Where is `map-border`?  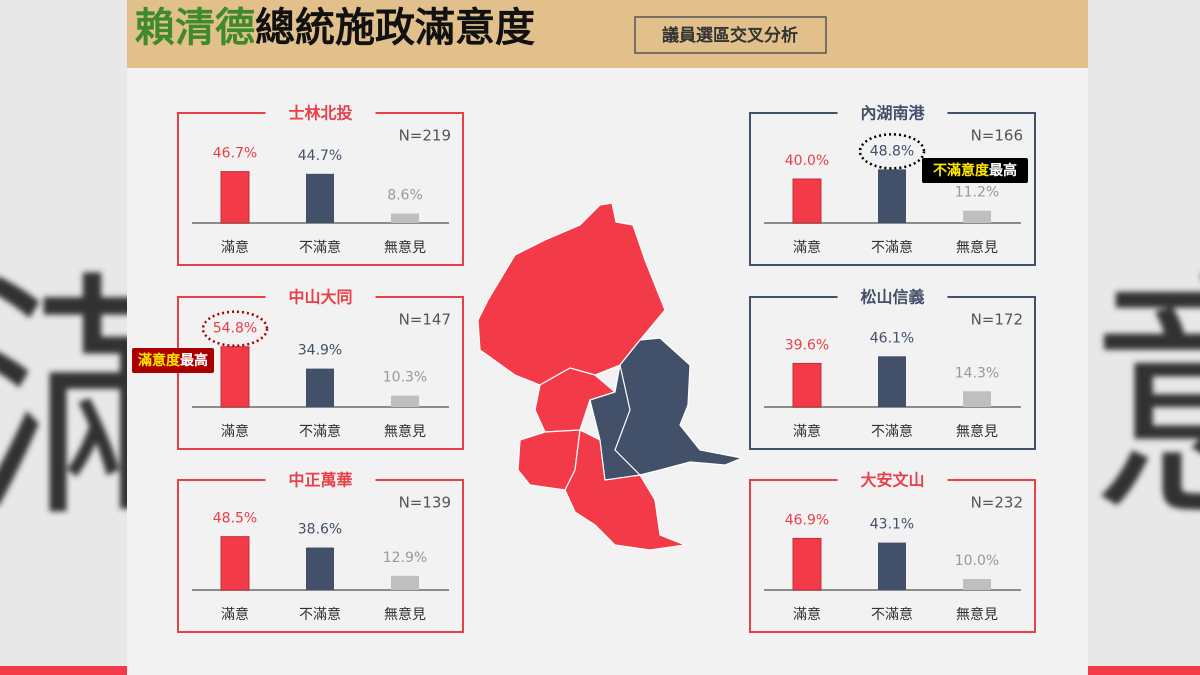 map-border is located at coordinates (627, 420).